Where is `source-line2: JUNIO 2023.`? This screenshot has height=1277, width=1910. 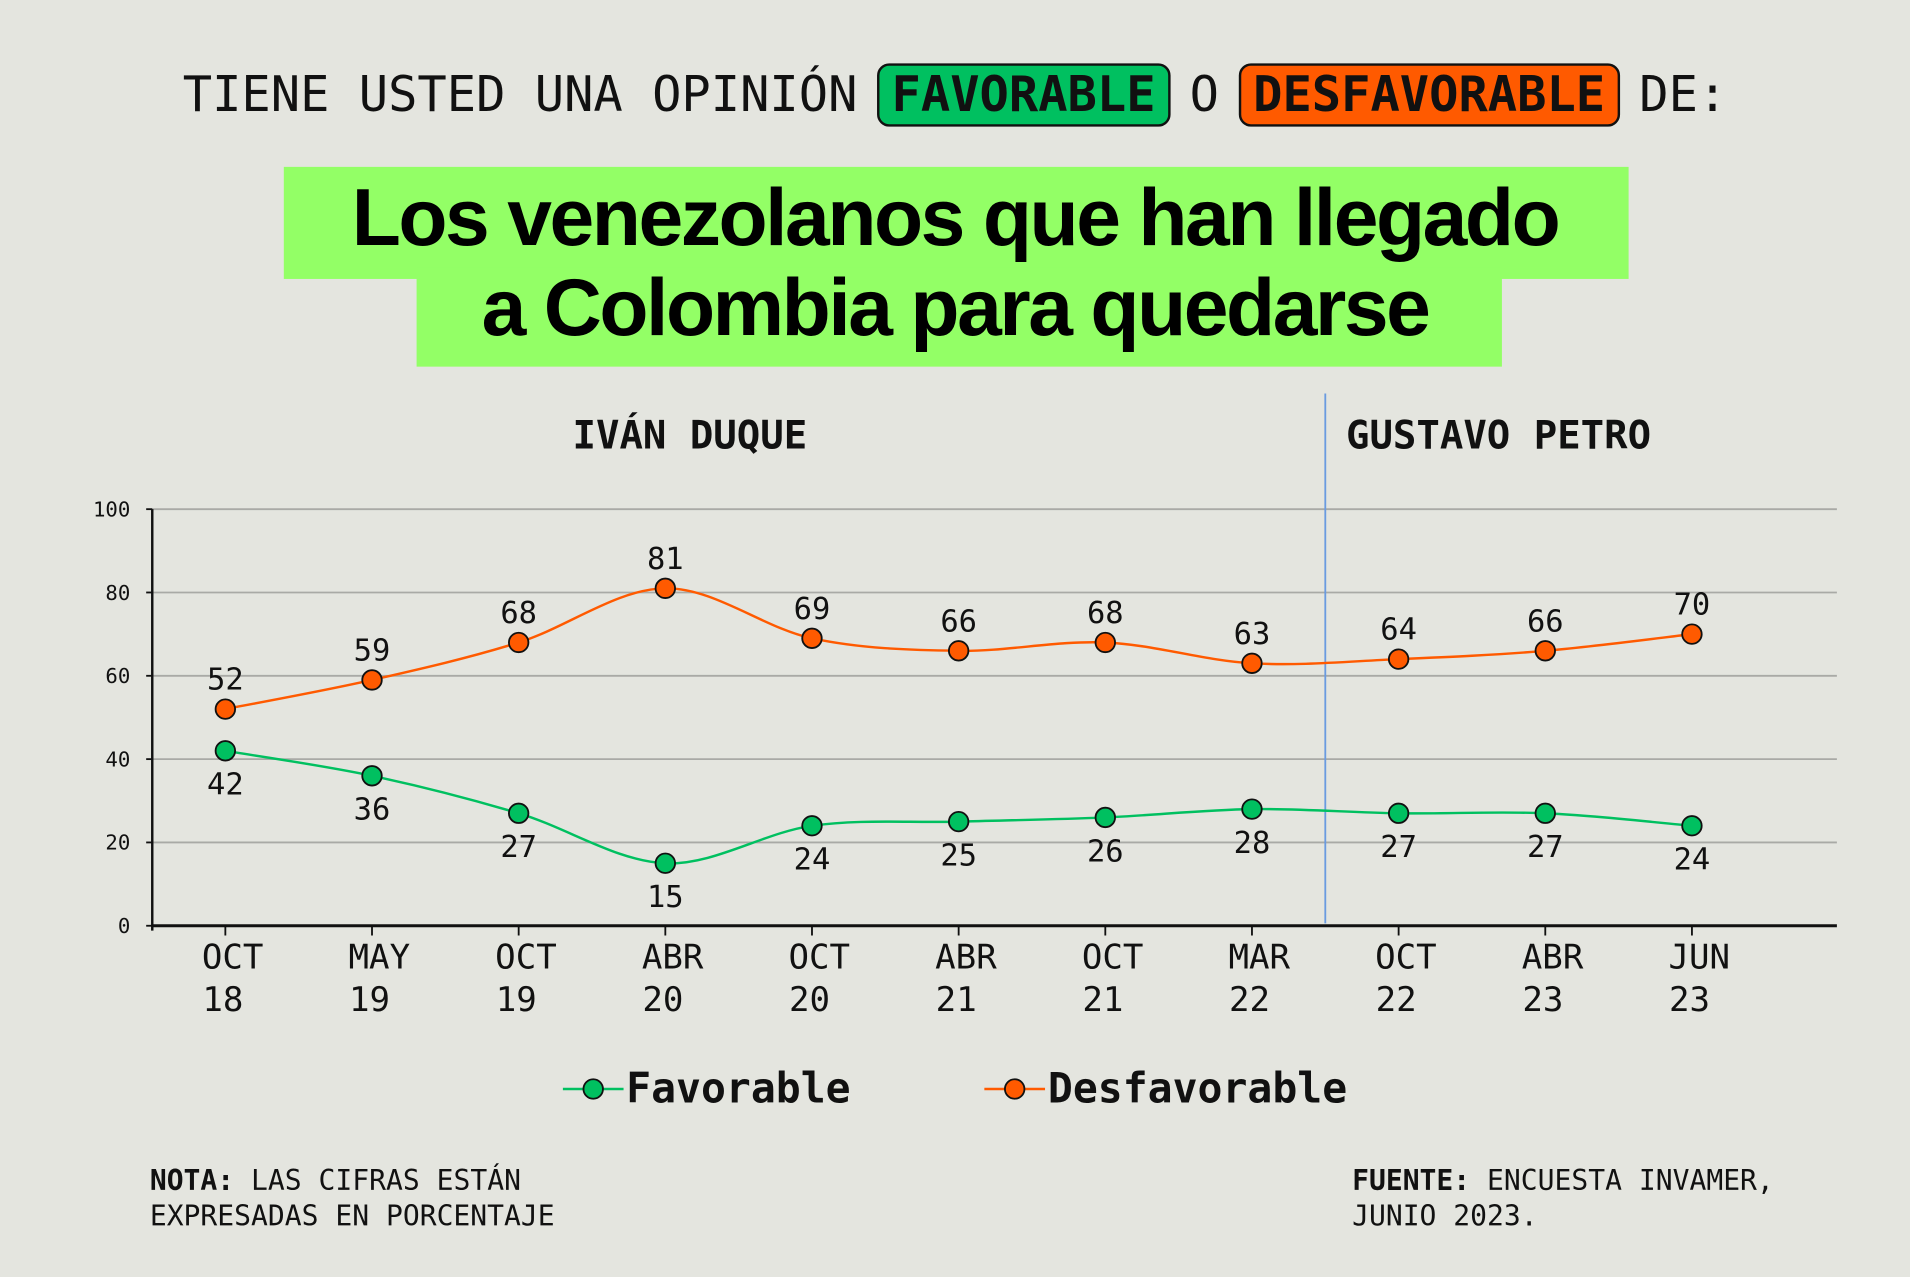
source-line2: JUNIO 2023. is located at coordinates (1445, 1217).